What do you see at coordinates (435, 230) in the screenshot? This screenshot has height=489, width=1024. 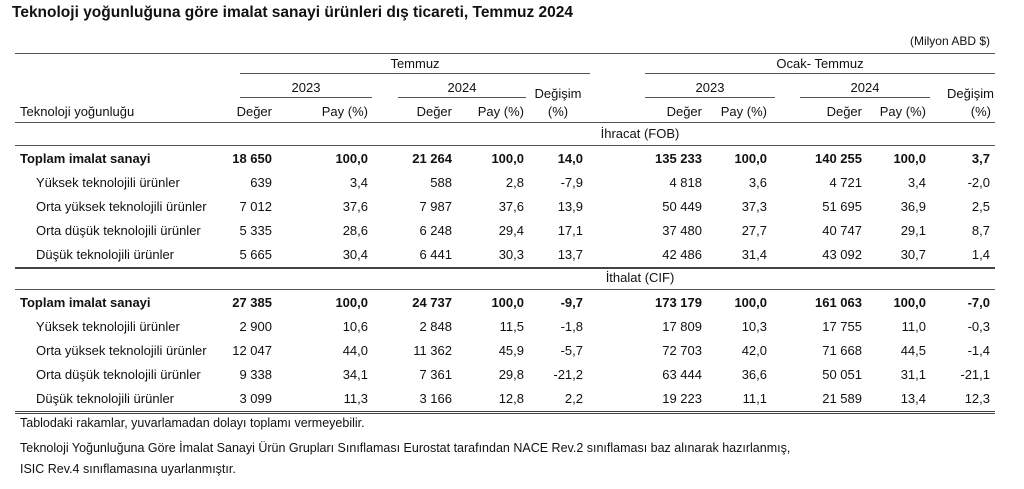 I see `cell-value: 6 248` at bounding box center [435, 230].